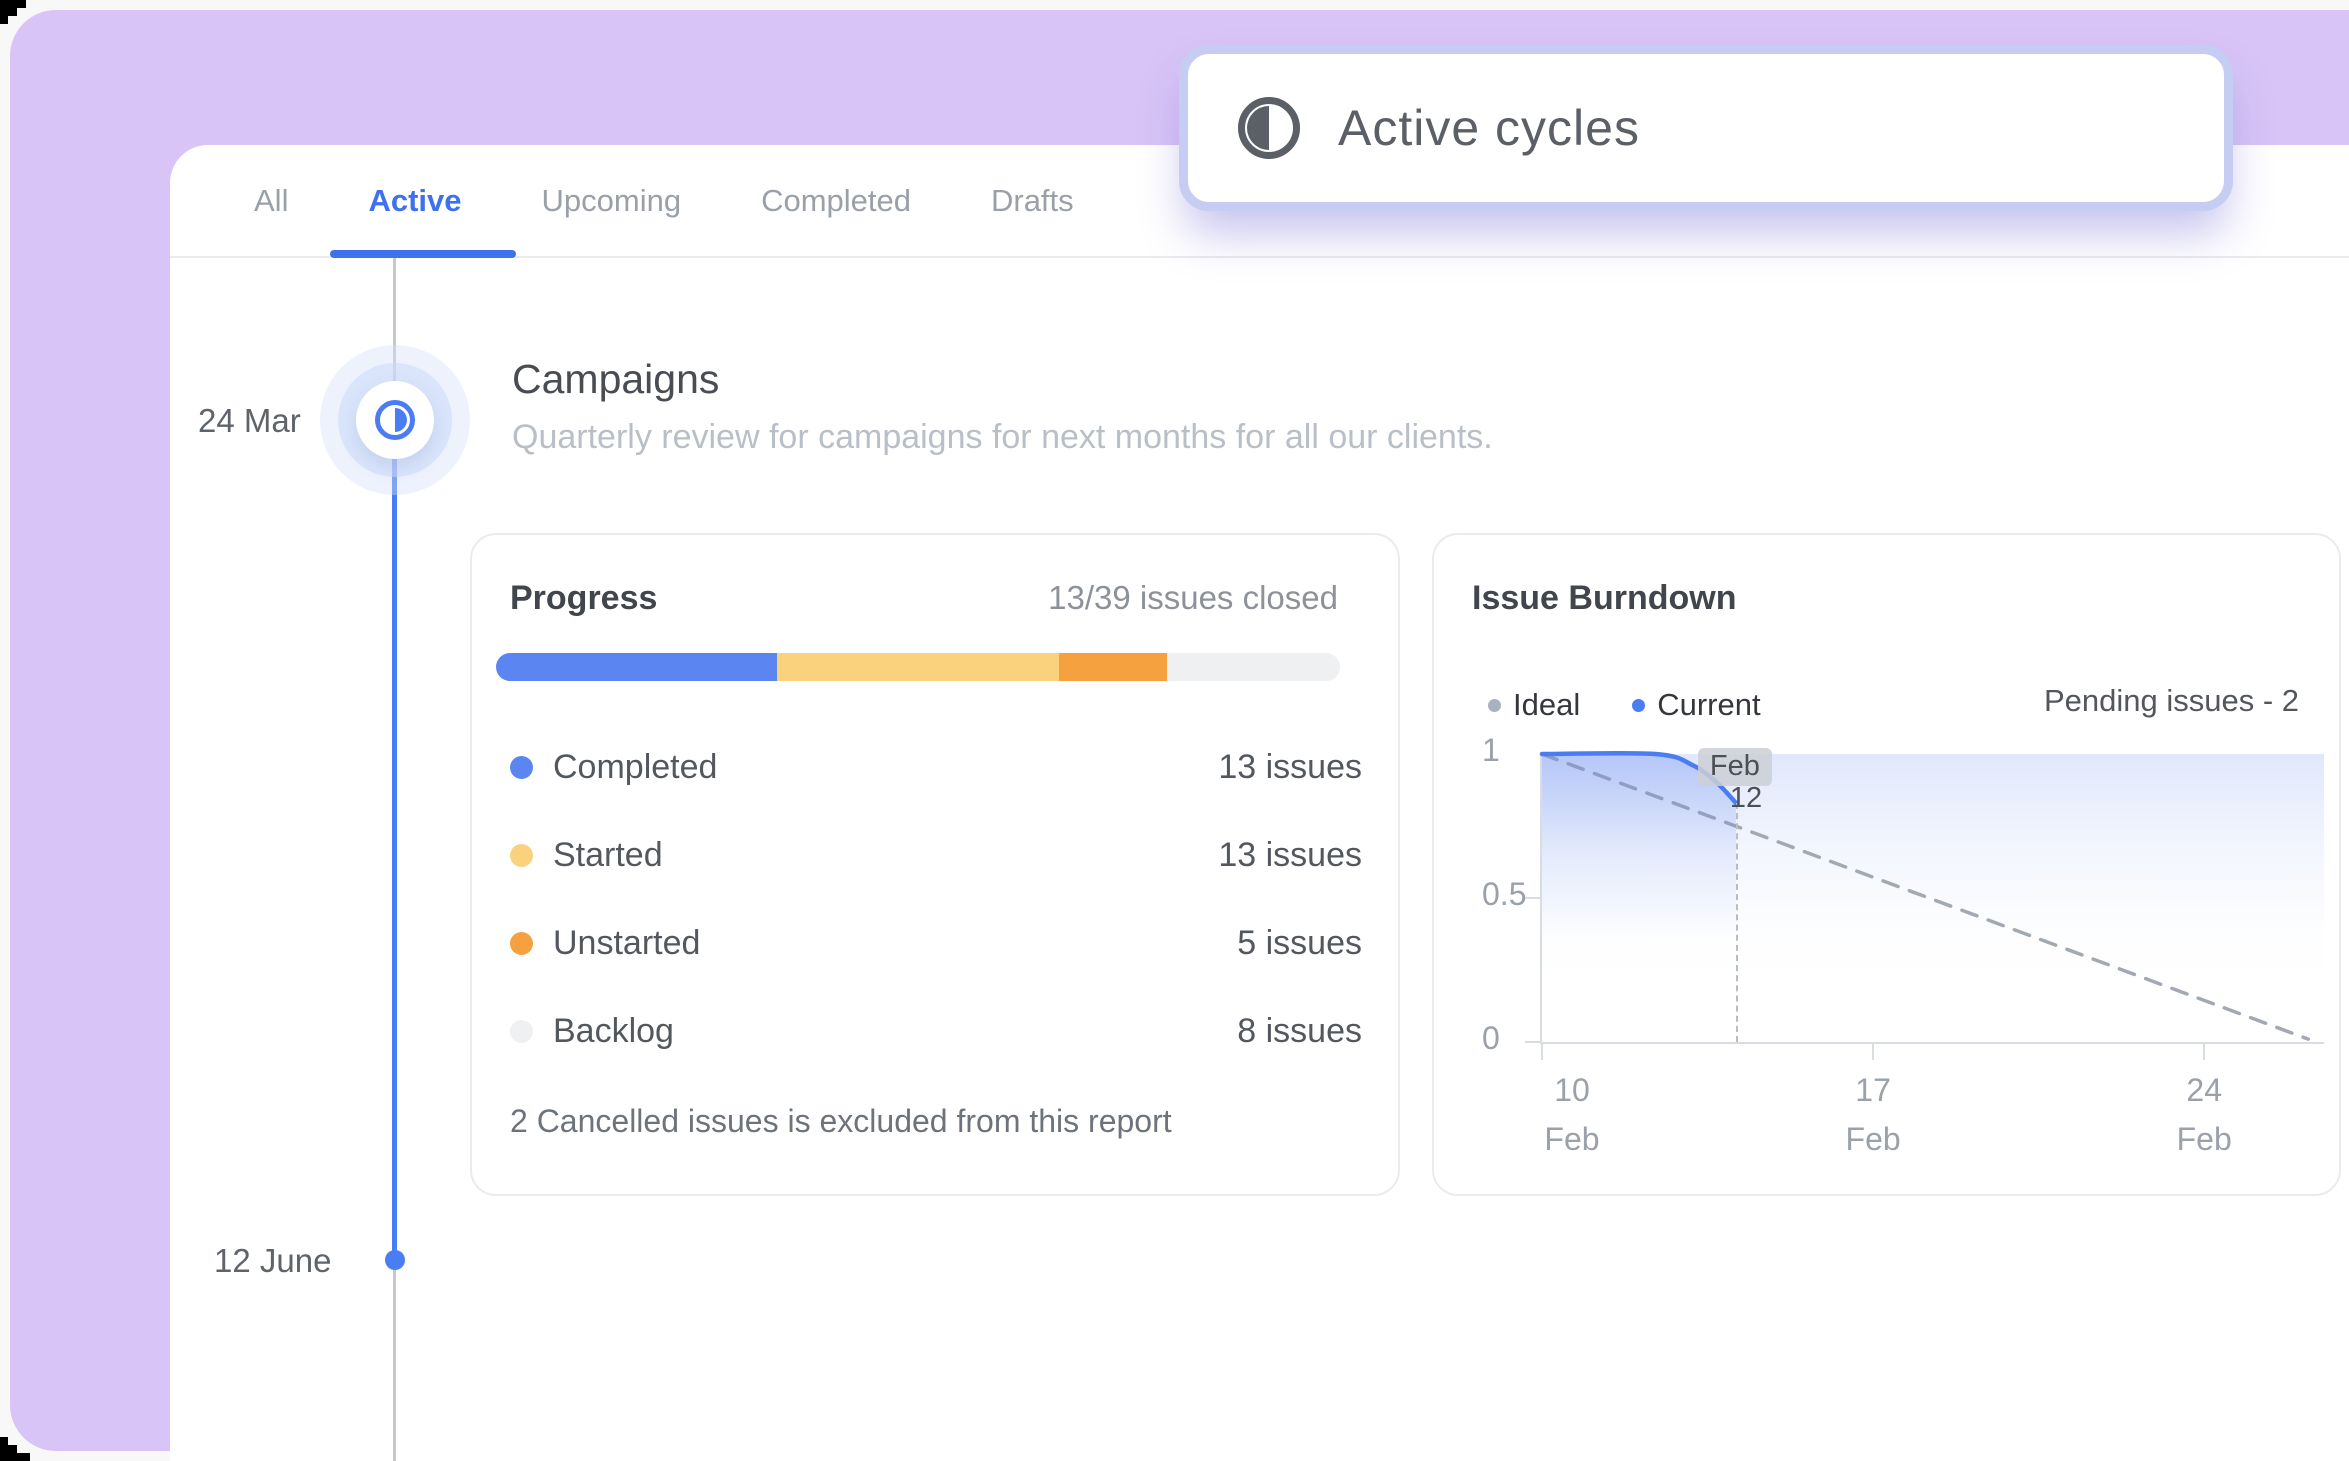  I want to click on timeline-end-date: 12 June, so click(273, 1260).